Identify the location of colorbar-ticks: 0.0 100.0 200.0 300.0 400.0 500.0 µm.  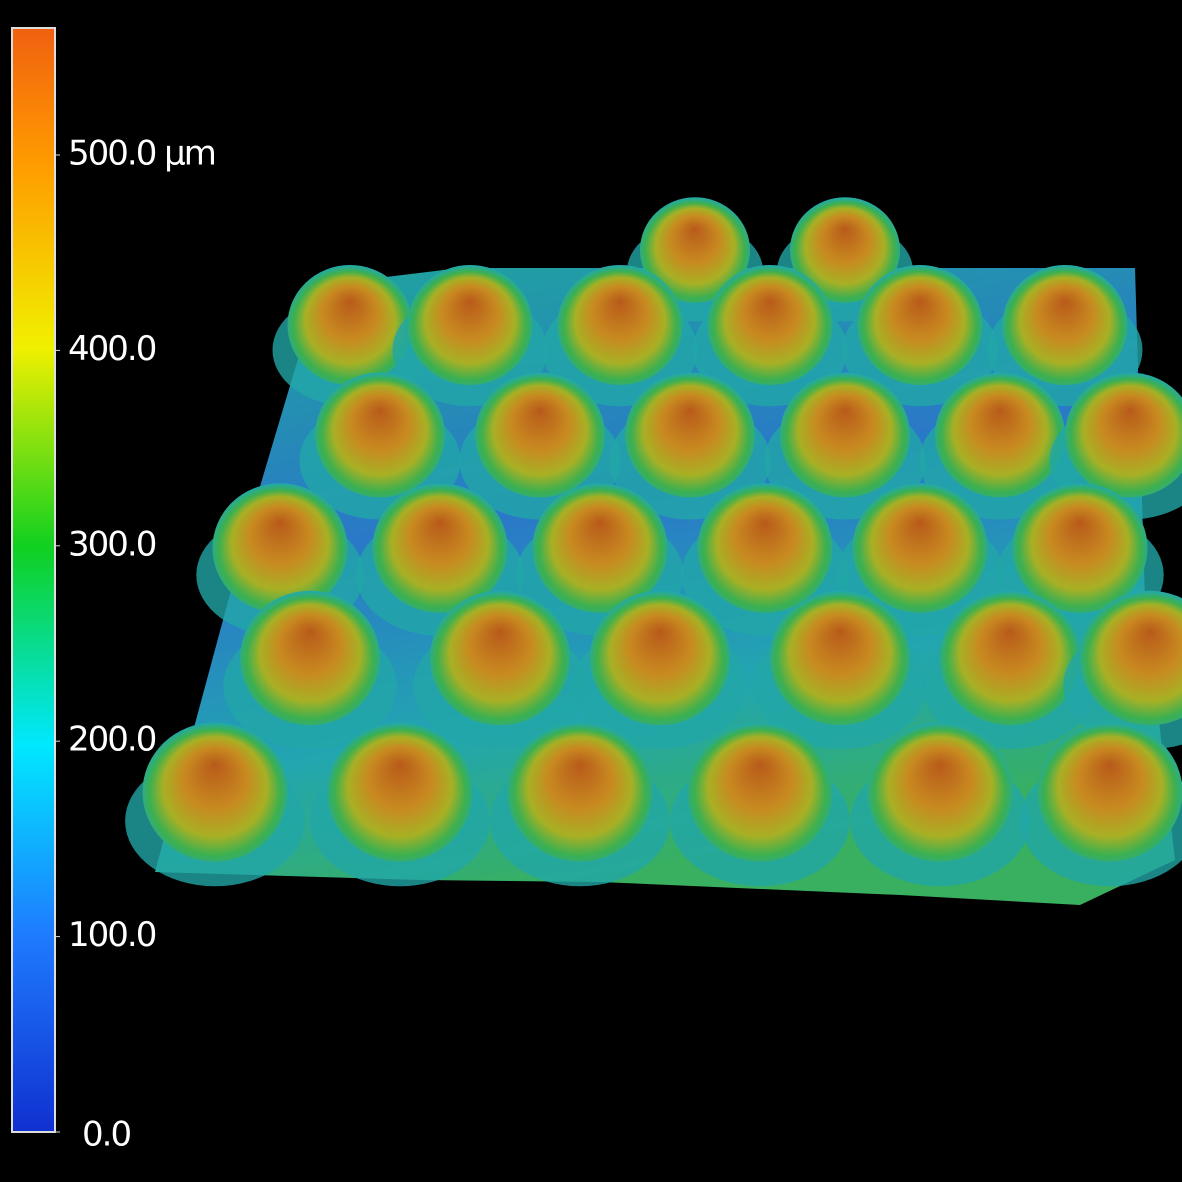
(136, 644).